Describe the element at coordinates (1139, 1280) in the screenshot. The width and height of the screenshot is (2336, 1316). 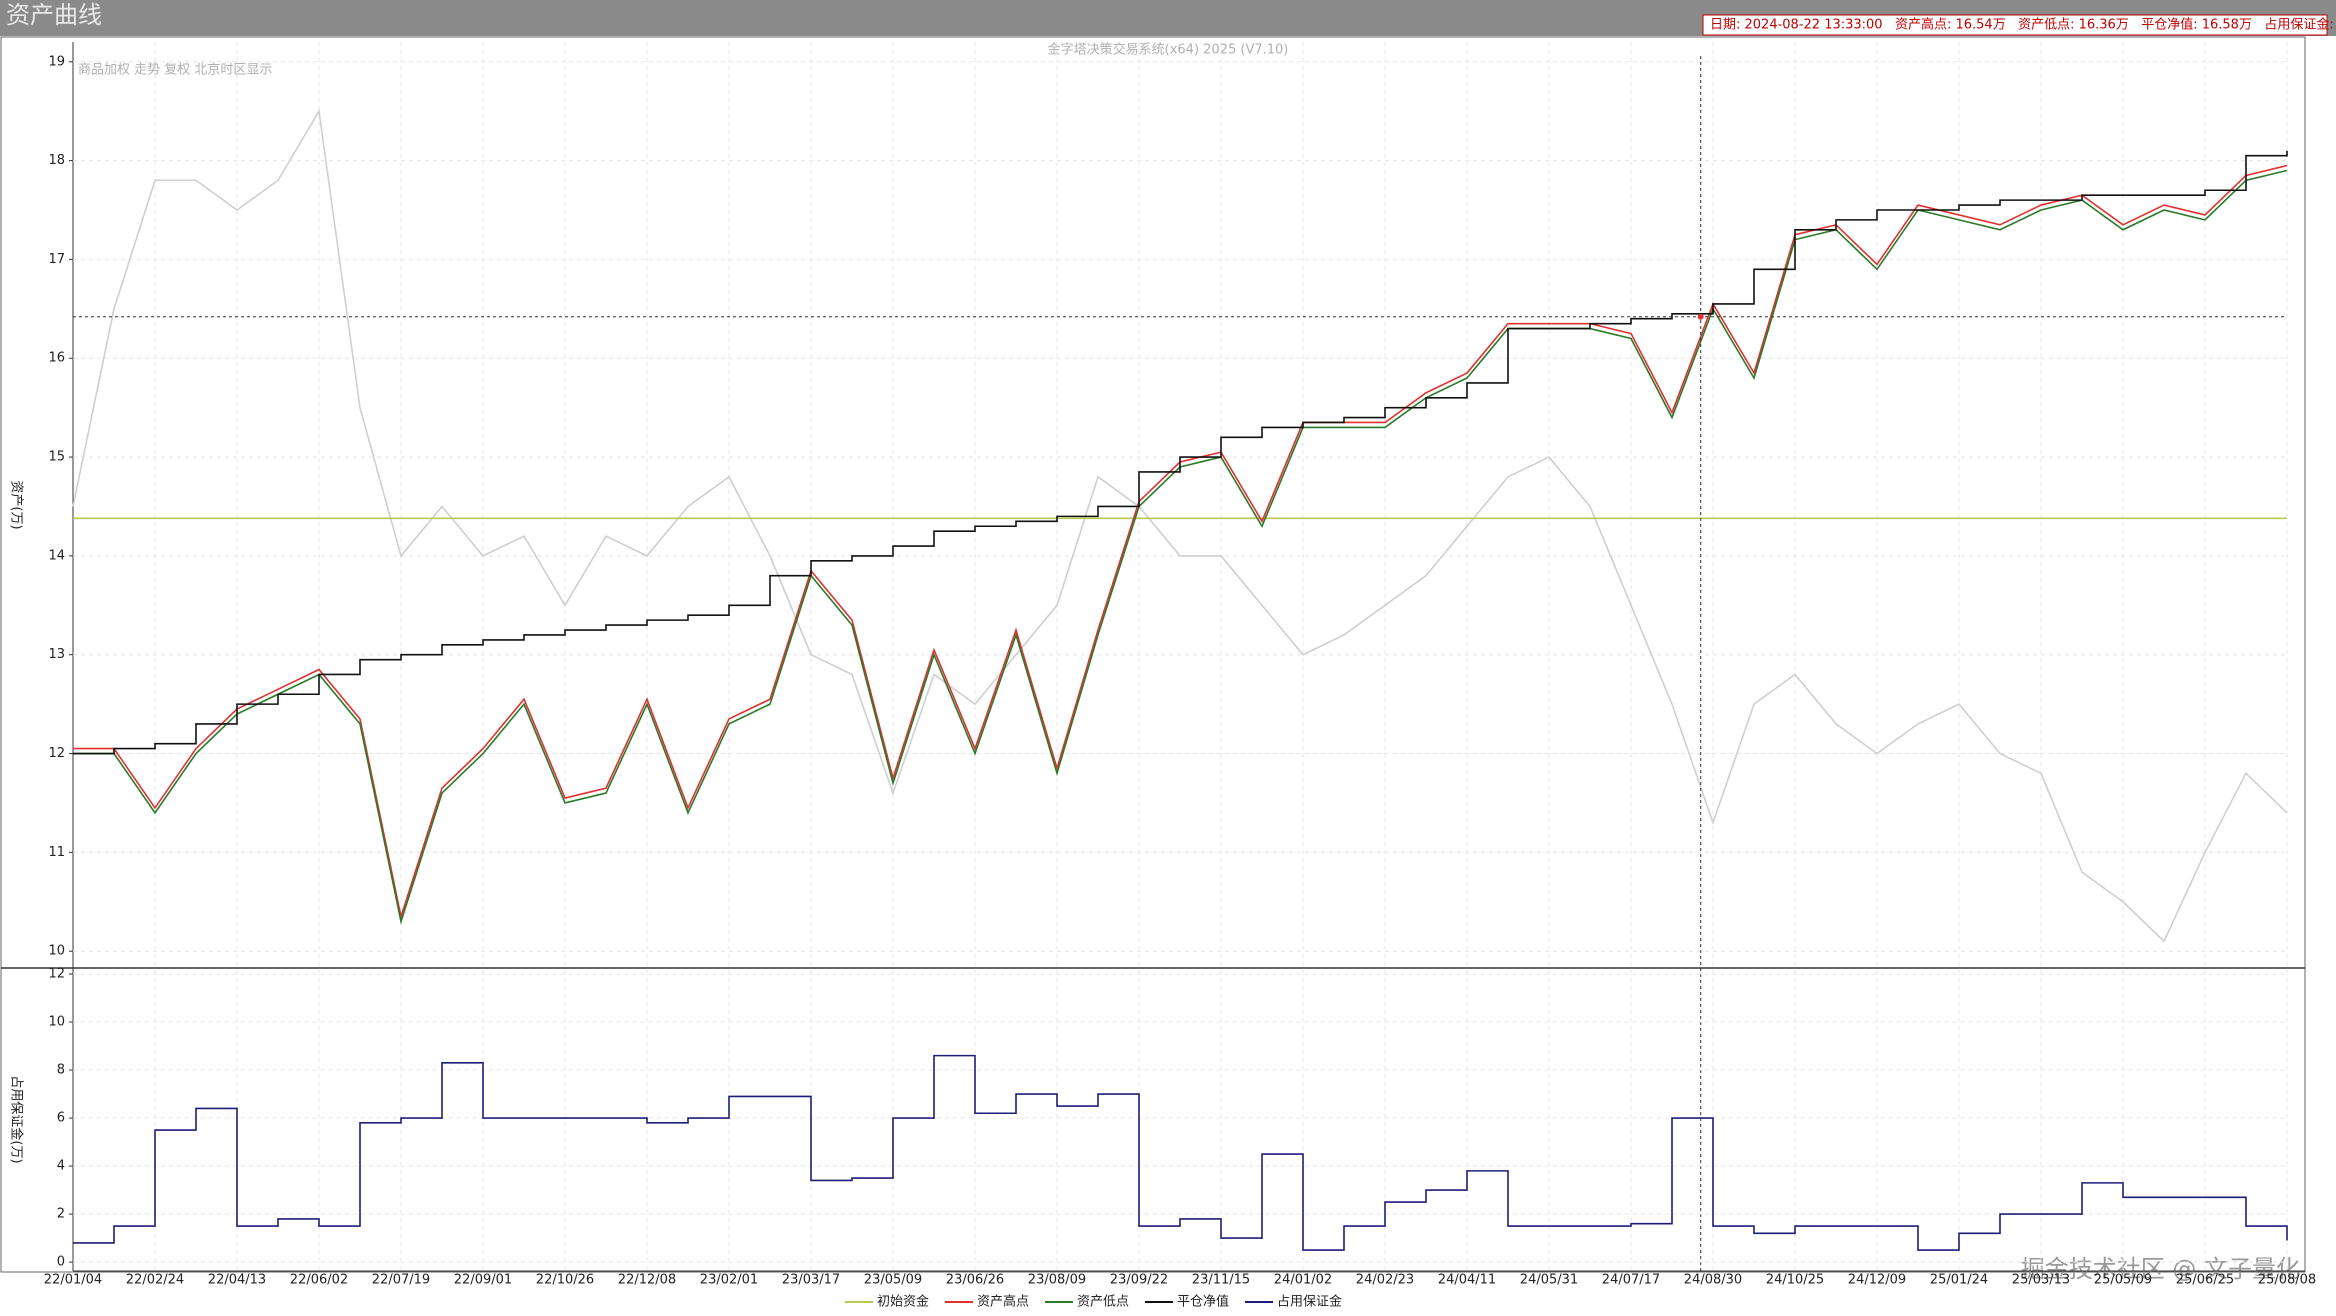
I see `x-tick-label: 23/09/22` at that location.